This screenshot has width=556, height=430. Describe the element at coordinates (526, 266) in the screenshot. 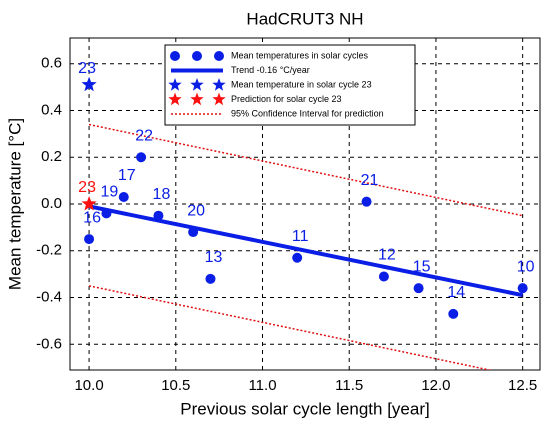

I see `point-label: 10` at that location.